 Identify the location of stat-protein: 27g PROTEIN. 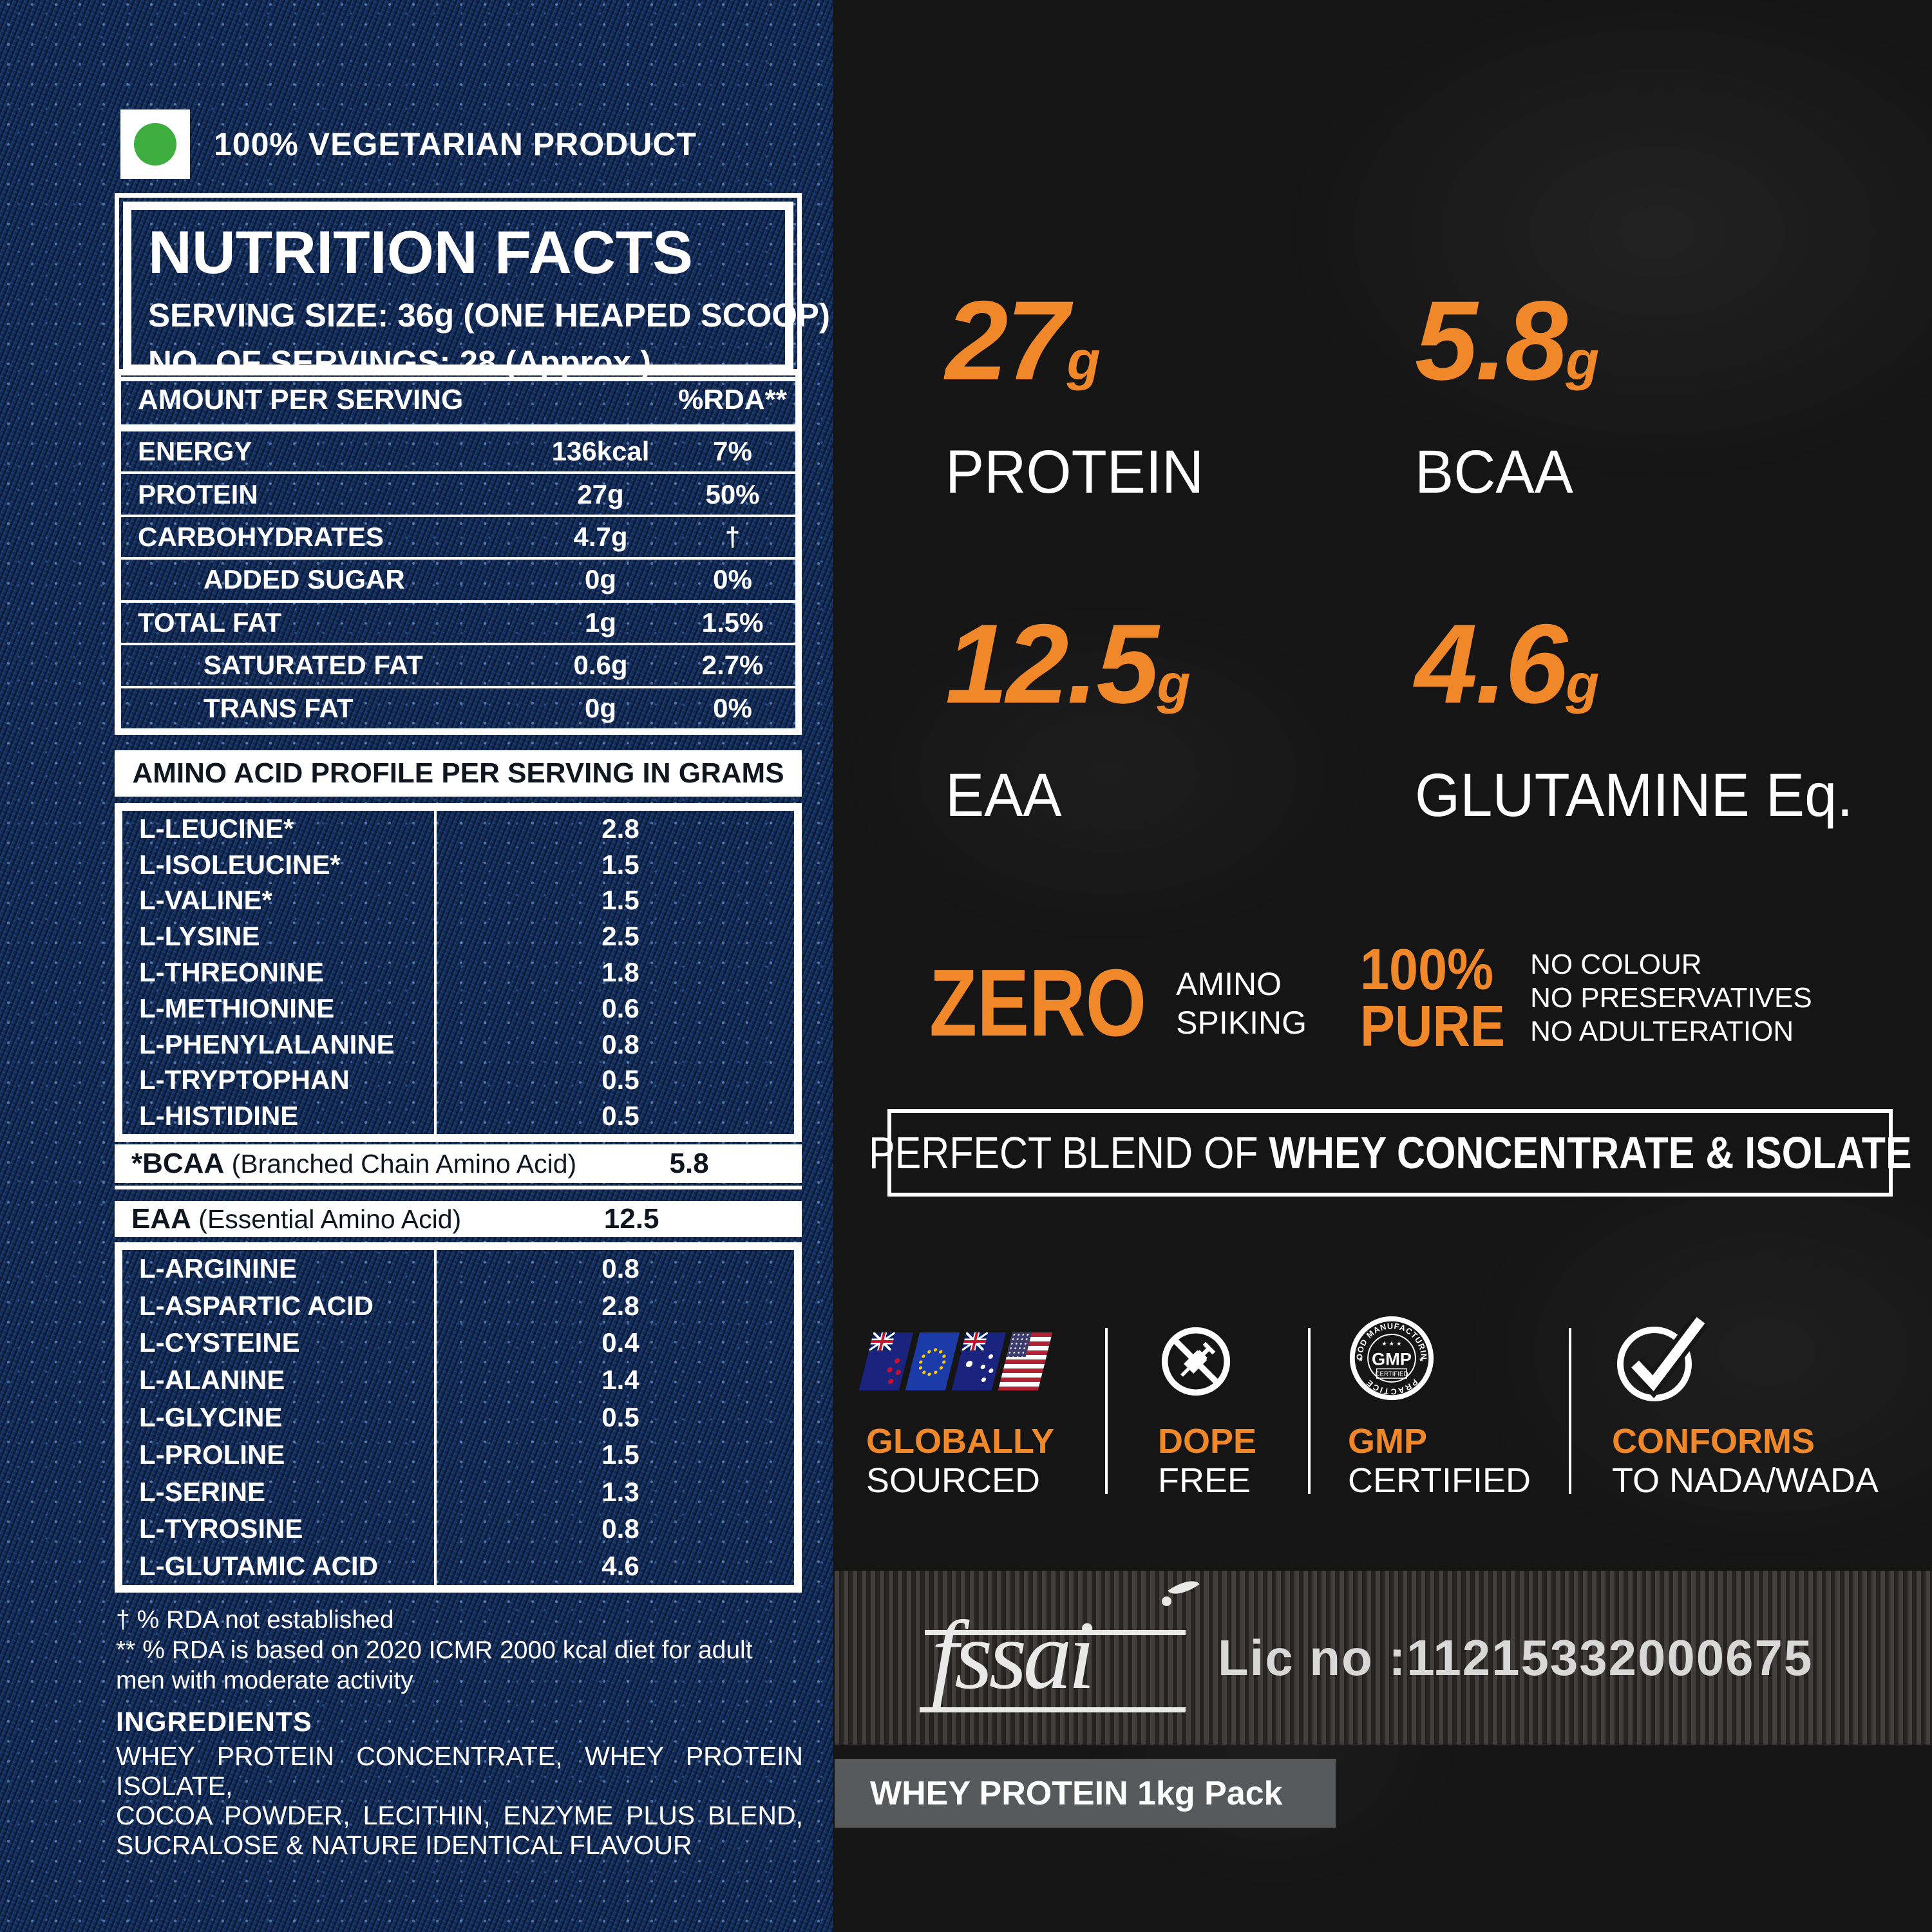
(1081, 395).